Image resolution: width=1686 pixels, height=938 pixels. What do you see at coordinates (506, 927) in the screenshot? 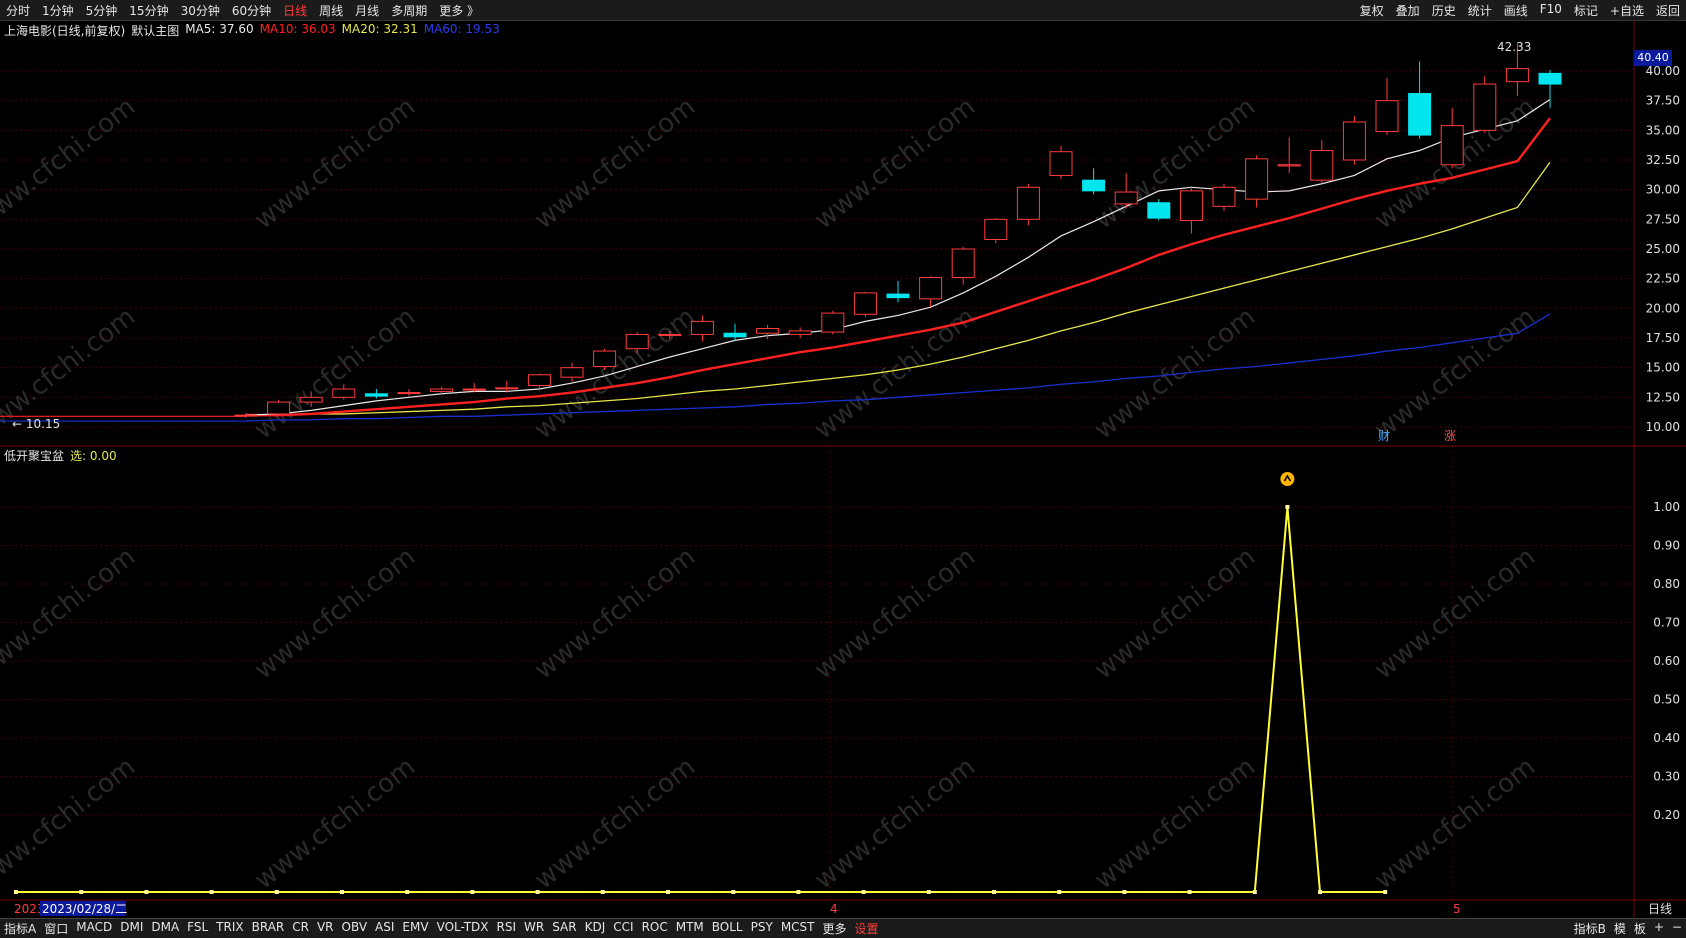
I see `indicator-tab-14: RSI` at bounding box center [506, 927].